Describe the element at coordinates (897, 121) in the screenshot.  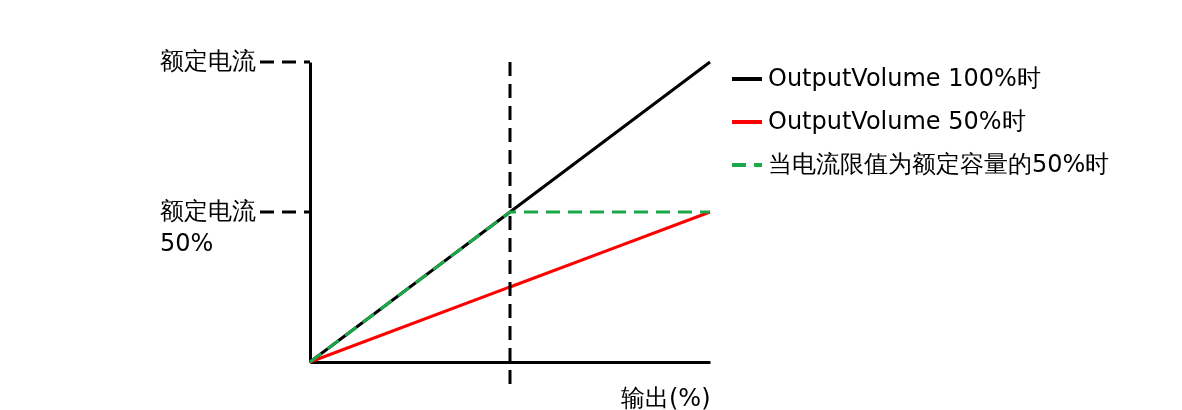
I see `legend-label: OutputVolume 50%时` at that location.